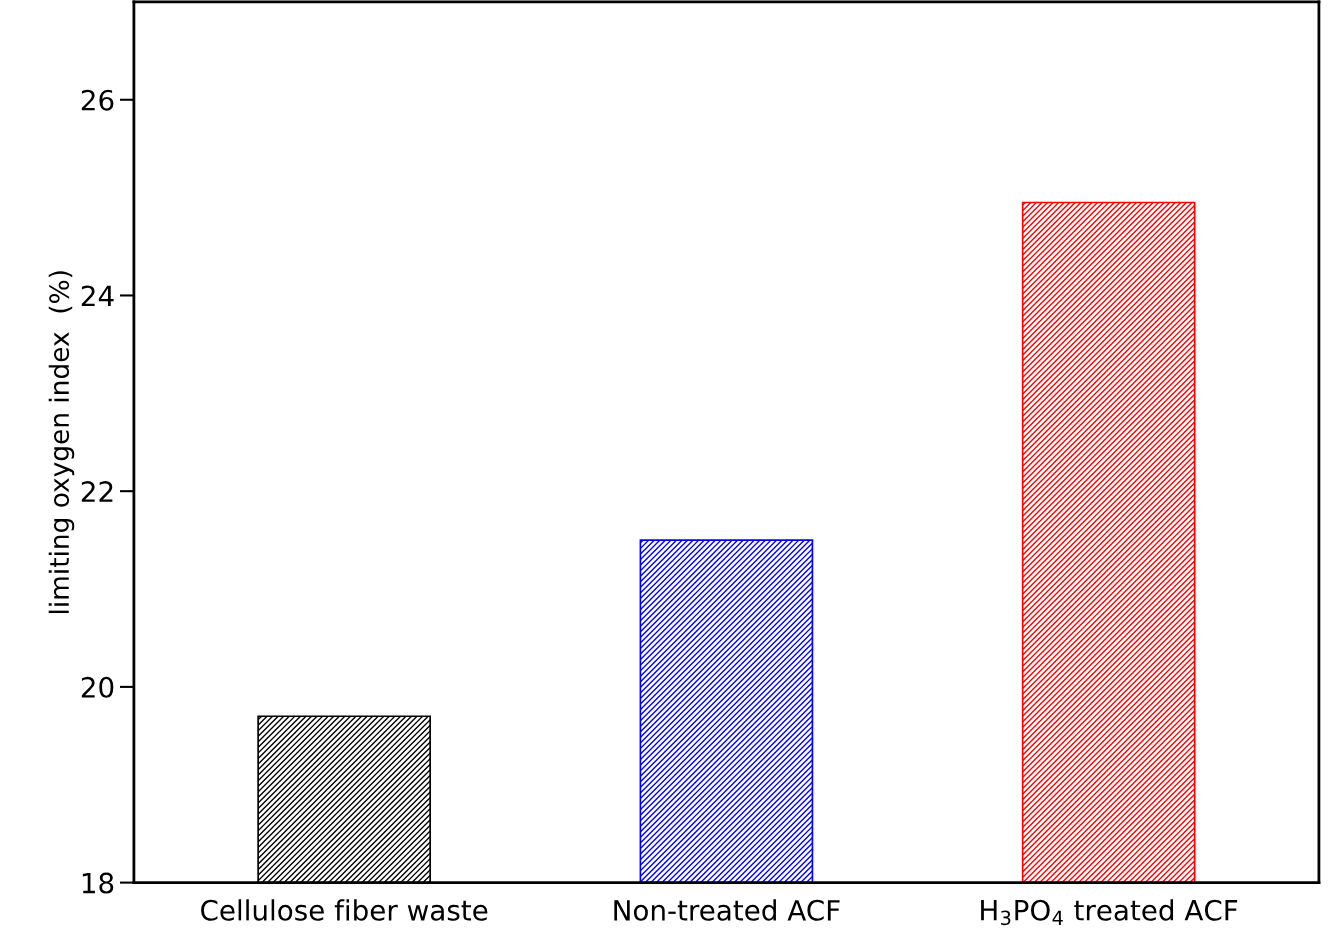 This screenshot has height=947, width=1339. What do you see at coordinates (97, 296) in the screenshot?
I see `y-tick-label: 24` at bounding box center [97, 296].